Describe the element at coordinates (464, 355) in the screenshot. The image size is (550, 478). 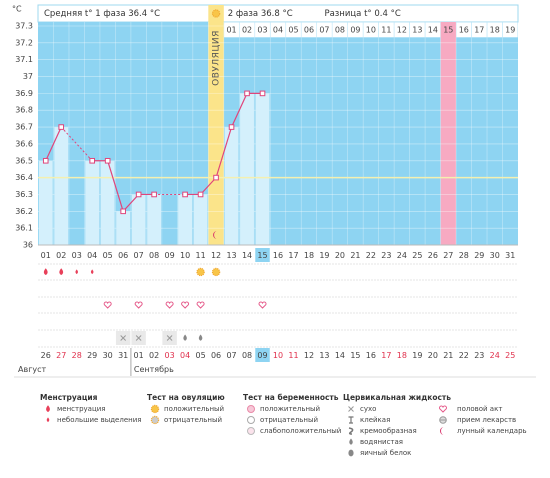
I see `calendar-date: 22` at that location.